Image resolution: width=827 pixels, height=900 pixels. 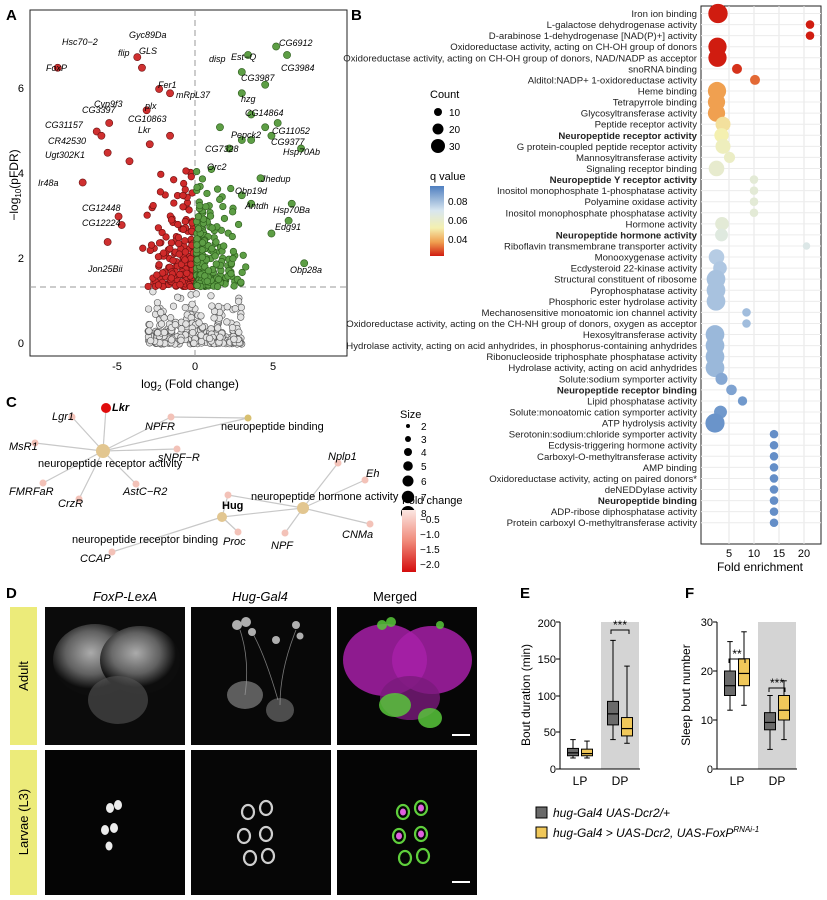 I want to click on row-label-adult: Adult, so click(x=23, y=676).